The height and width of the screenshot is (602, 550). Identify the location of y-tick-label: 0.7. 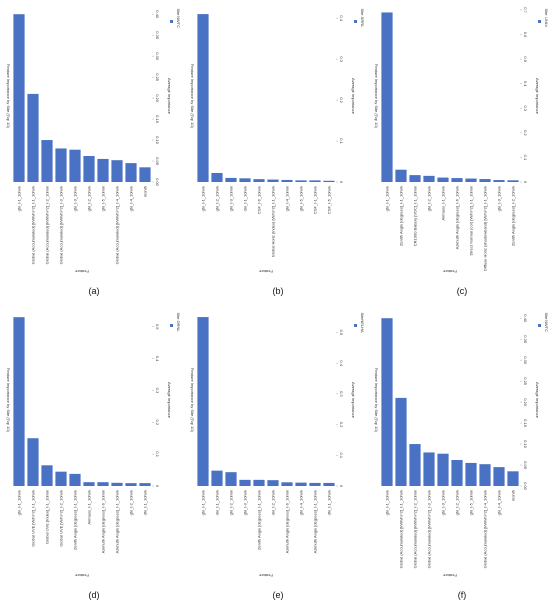
(525, 10).